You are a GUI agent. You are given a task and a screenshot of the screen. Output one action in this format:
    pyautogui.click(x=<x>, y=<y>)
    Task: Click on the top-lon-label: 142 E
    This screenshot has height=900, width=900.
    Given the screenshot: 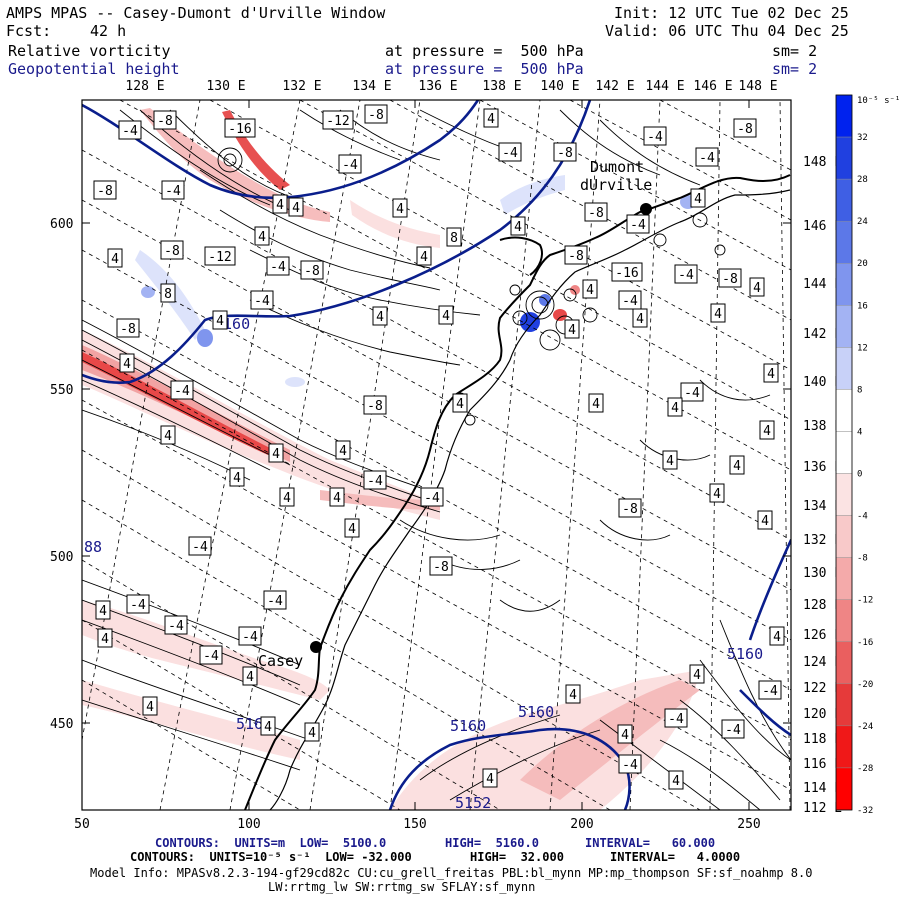 What is the action you would take?
    pyautogui.click(x=614, y=86)
    